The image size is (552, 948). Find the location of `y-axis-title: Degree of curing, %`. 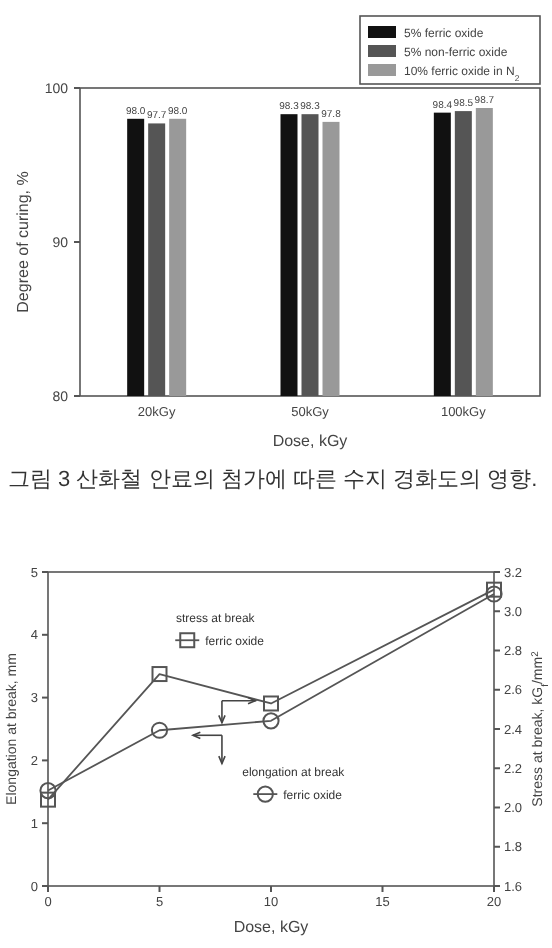

y-axis-title: Degree of curing, % is located at coordinates (23, 242).